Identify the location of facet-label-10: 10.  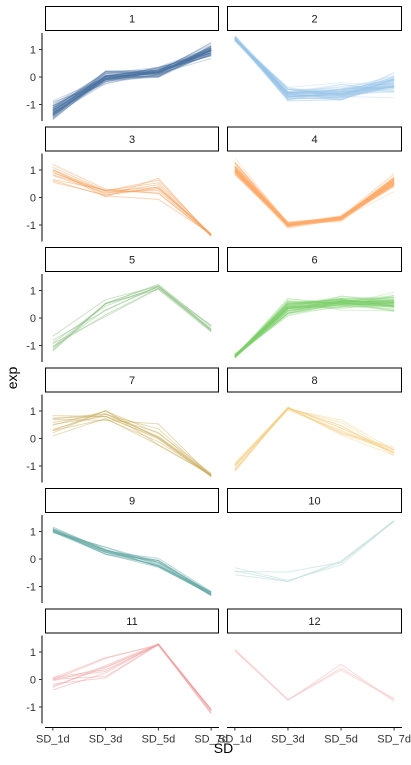
(314, 502).